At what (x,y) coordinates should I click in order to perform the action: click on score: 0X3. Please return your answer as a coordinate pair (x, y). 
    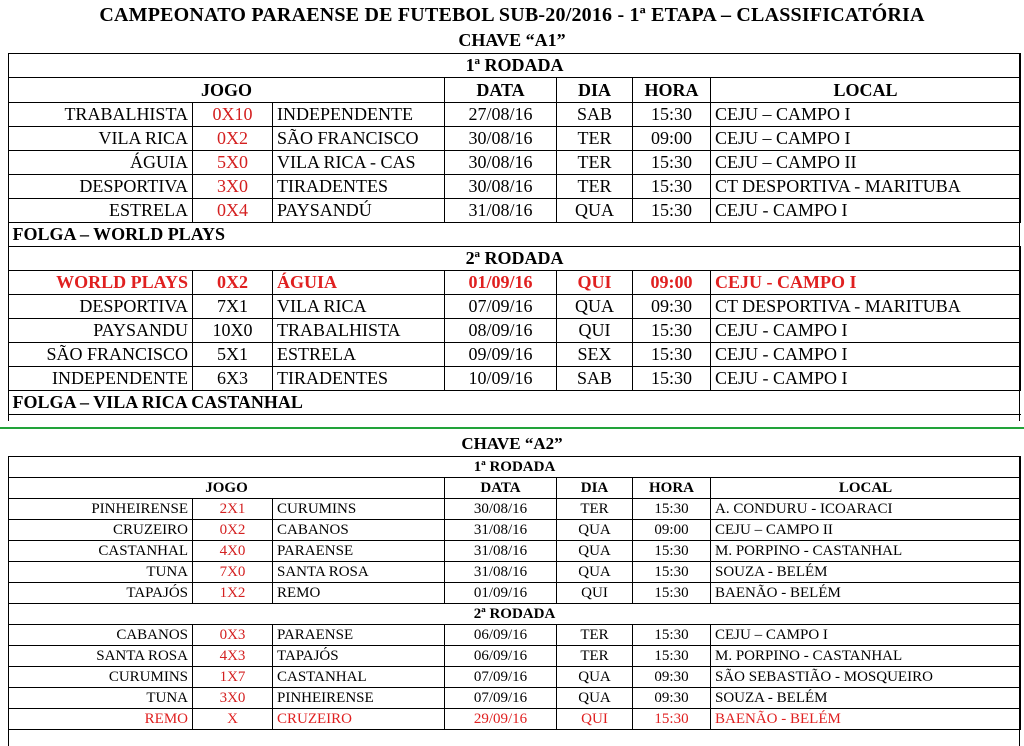
    Looking at the image, I should click on (232, 635).